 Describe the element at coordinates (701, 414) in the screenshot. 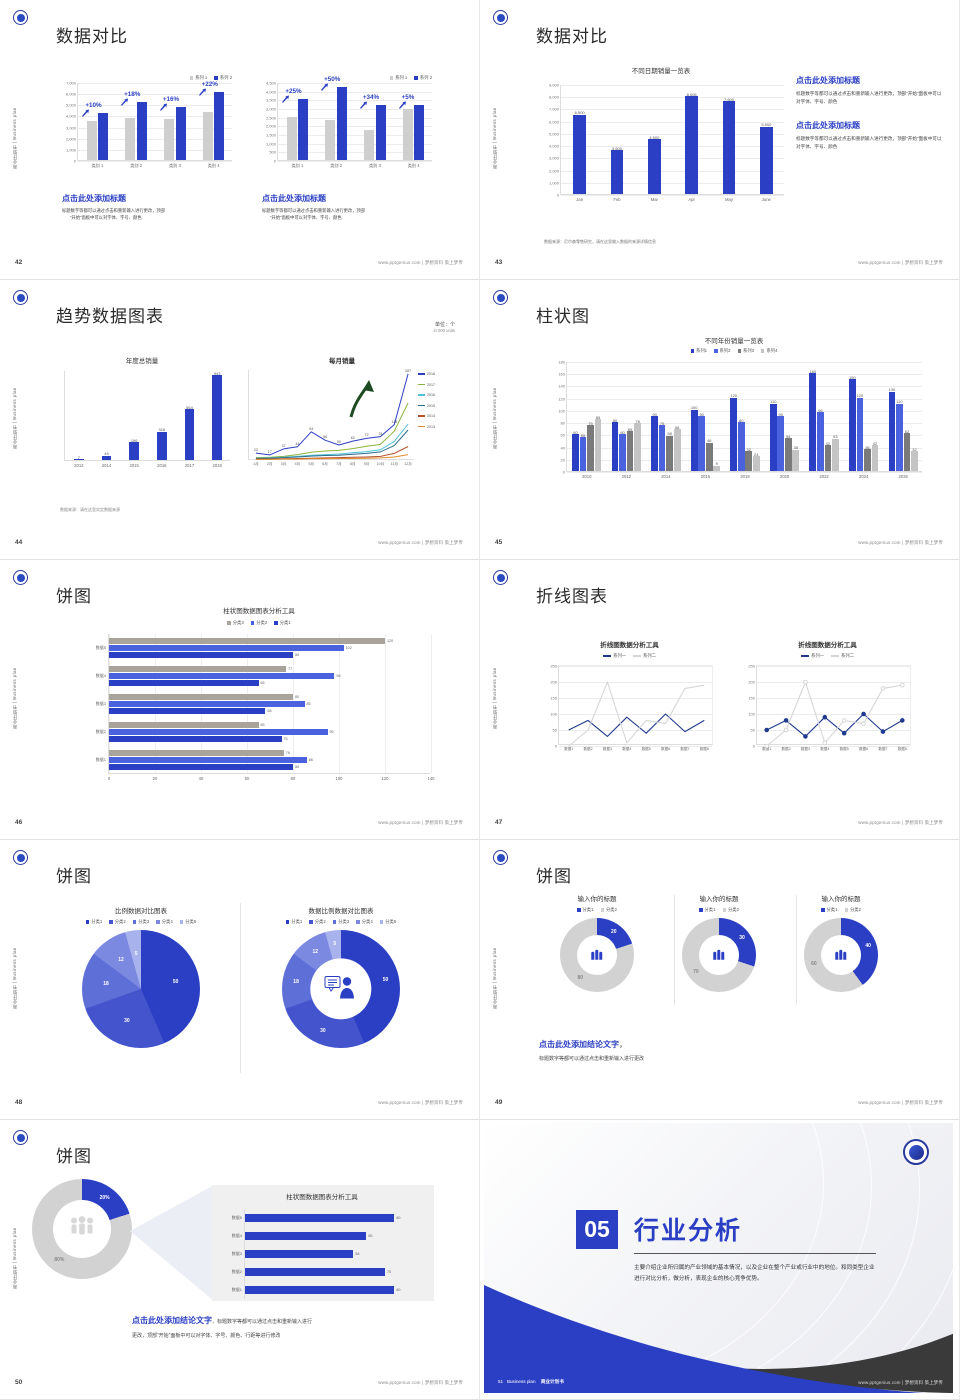

I see `bar-value-label: 90` at that location.